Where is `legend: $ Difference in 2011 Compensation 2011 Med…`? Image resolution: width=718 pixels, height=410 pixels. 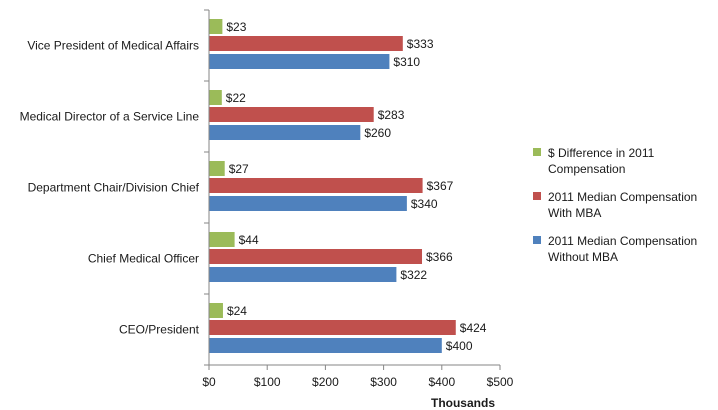
legend: $ Difference in 2011 Compensation 2011 Med… is located at coordinates (615, 205).